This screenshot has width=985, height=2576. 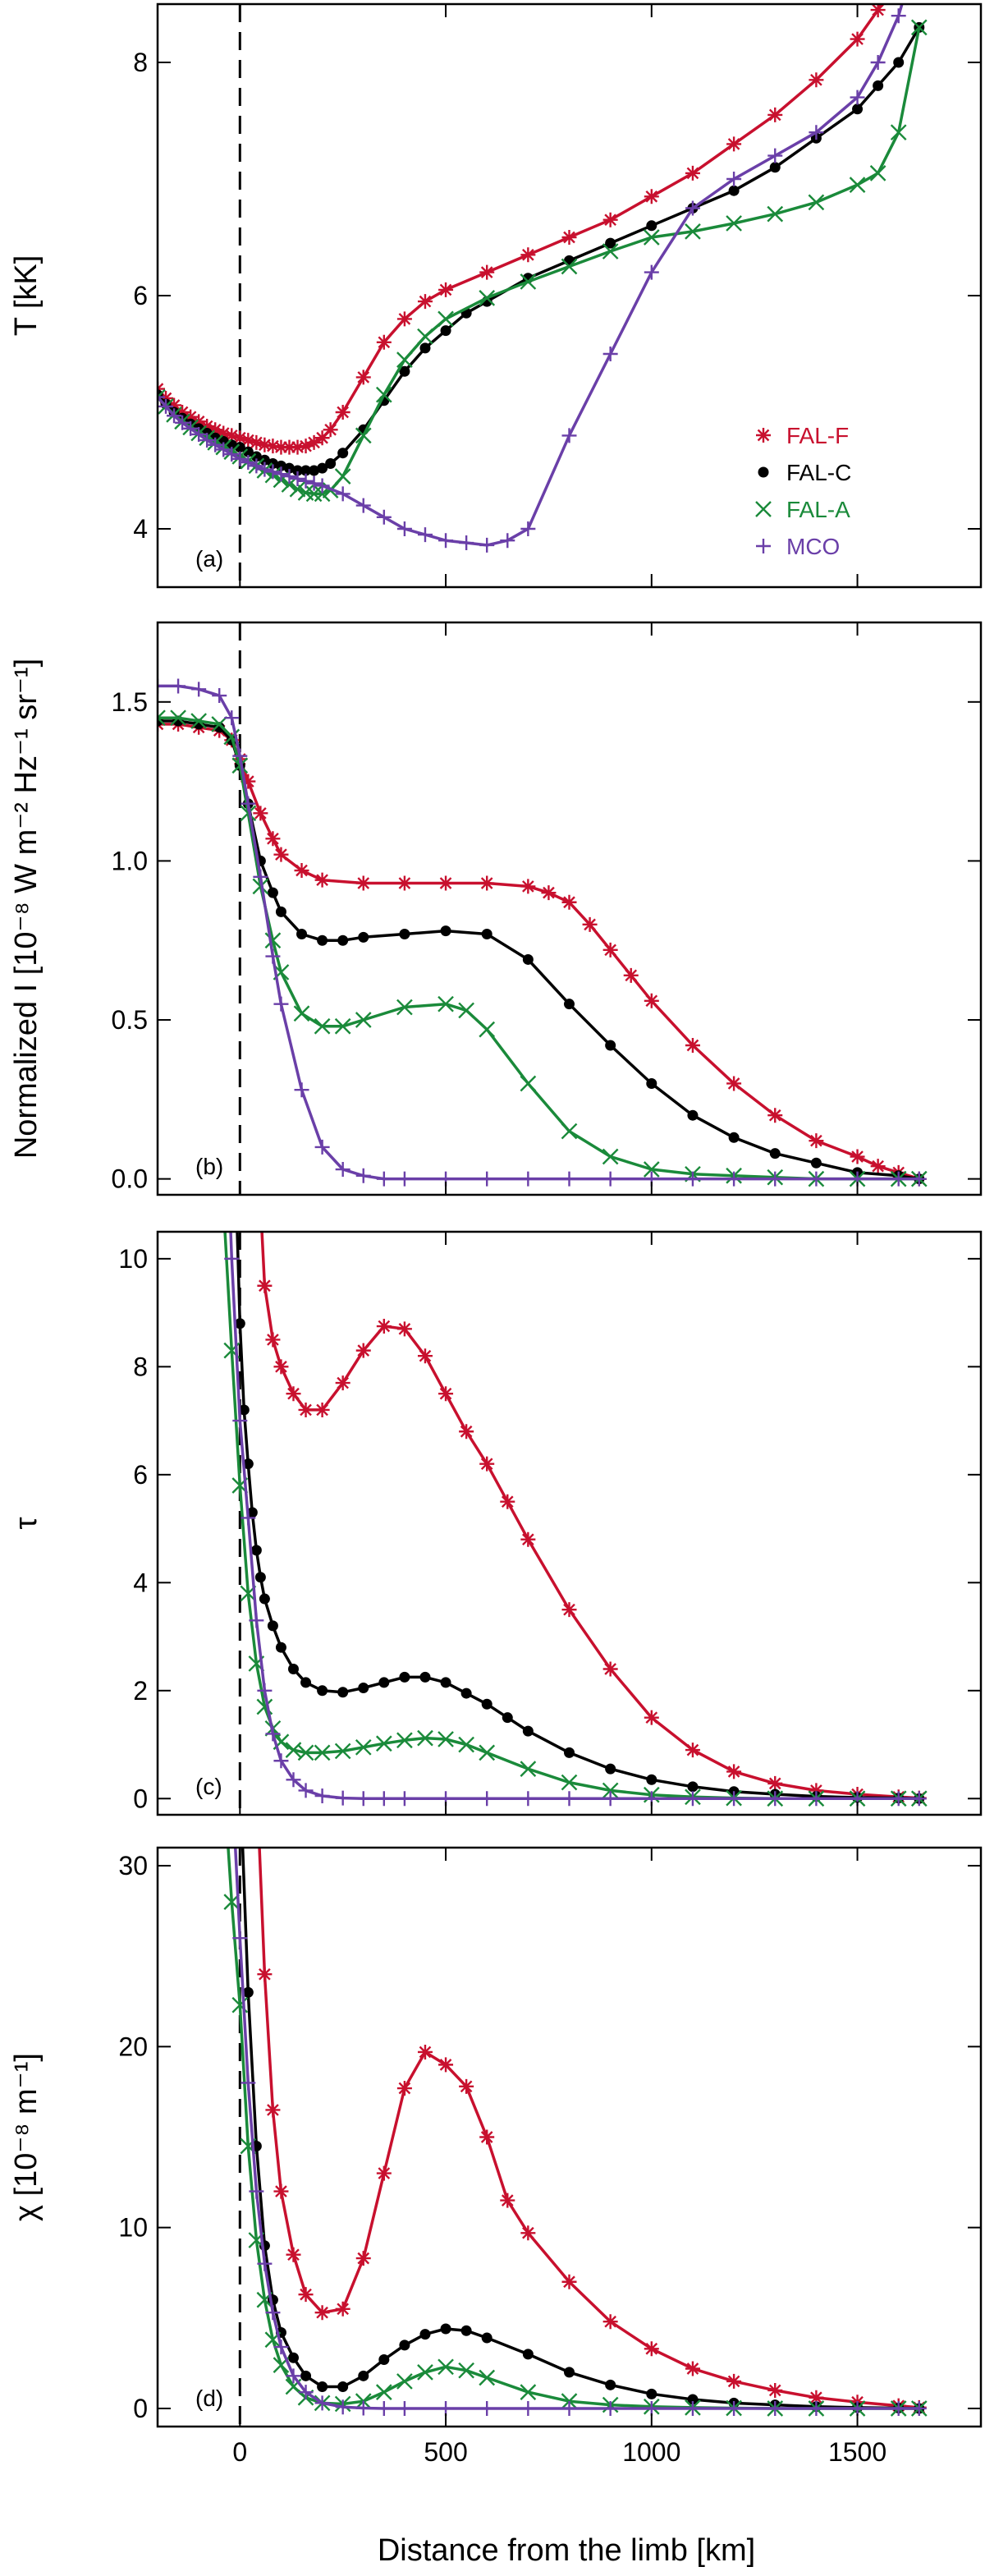 What do you see at coordinates (26, 909) in the screenshot?
I see `y-axis-title: Normalized I [10⁻⁸ W m⁻² Hz⁻¹ sr⁻¹]` at bounding box center [26, 909].